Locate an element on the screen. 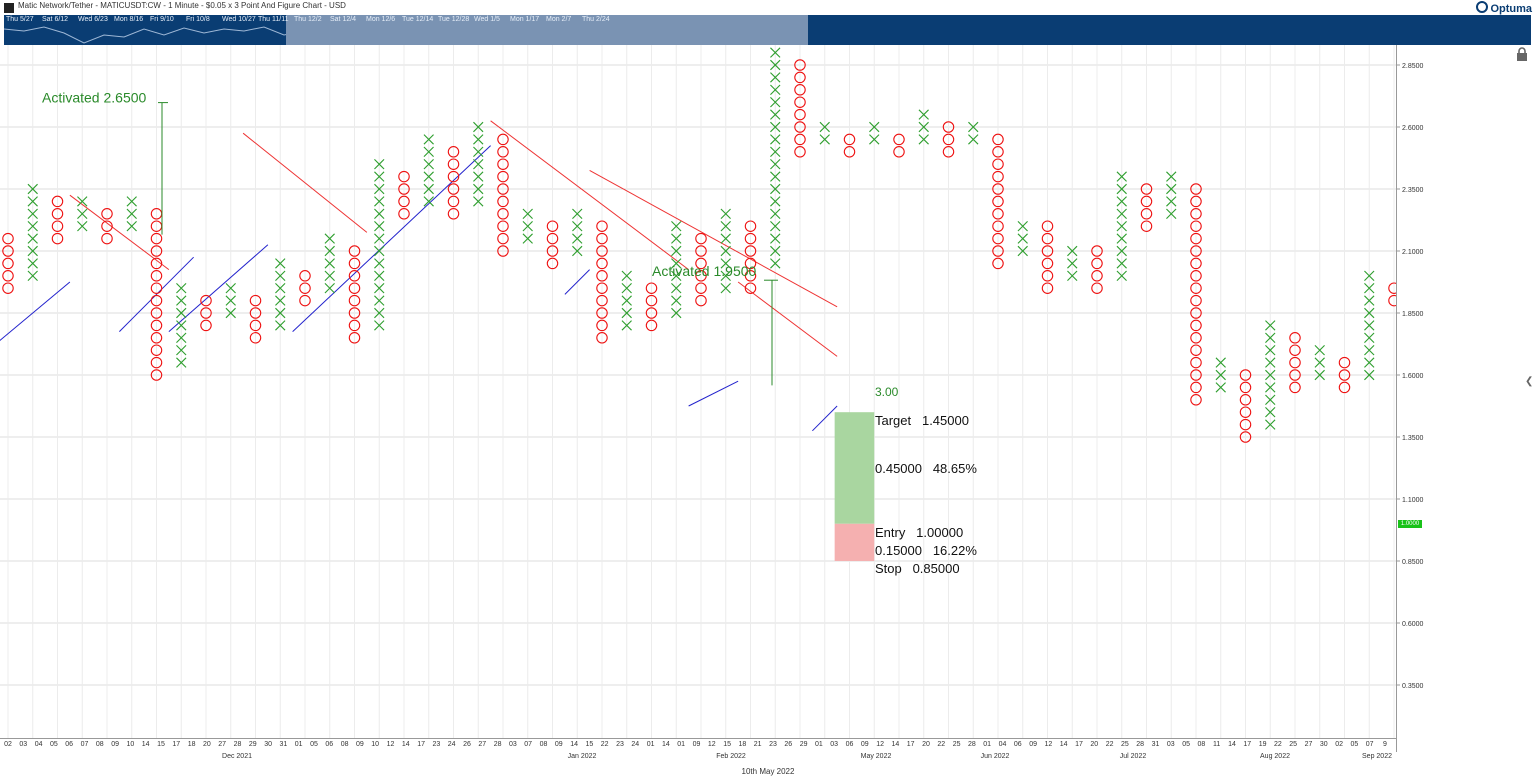 This screenshot has width=1536, height=783. date-tick-label: 28 is located at coordinates (971, 744).